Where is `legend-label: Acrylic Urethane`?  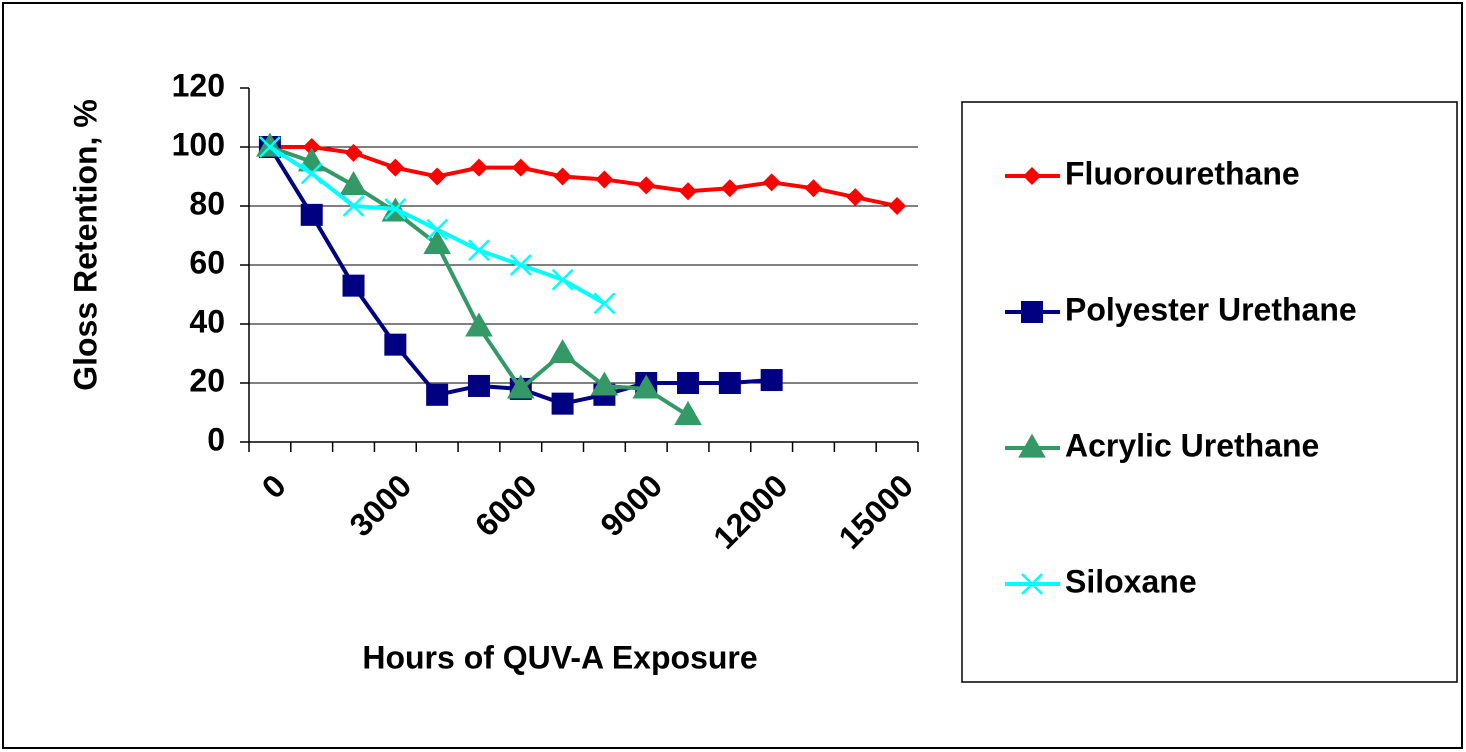 legend-label: Acrylic Urethane is located at coordinates (1192, 445).